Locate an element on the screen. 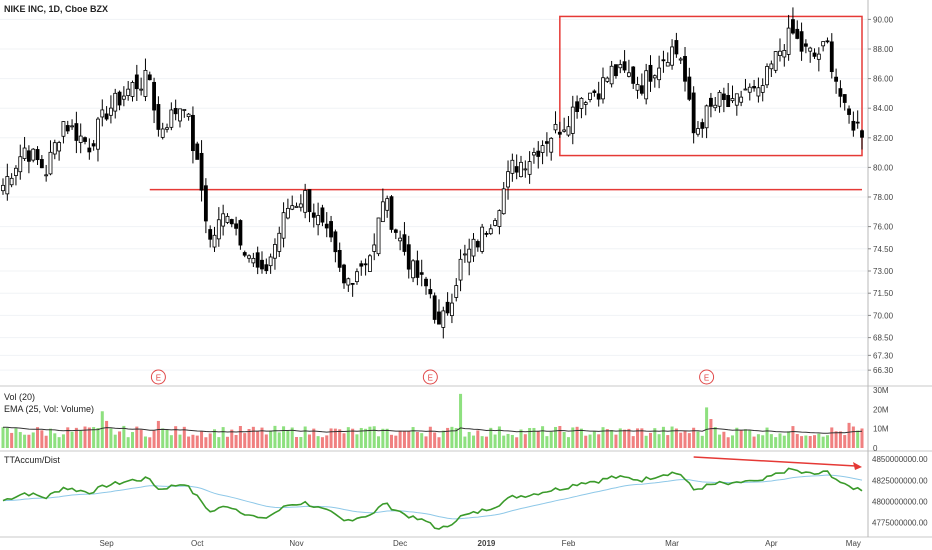 The height and width of the screenshot is (550, 932). annotations-overlay is located at coordinates (777, 463).